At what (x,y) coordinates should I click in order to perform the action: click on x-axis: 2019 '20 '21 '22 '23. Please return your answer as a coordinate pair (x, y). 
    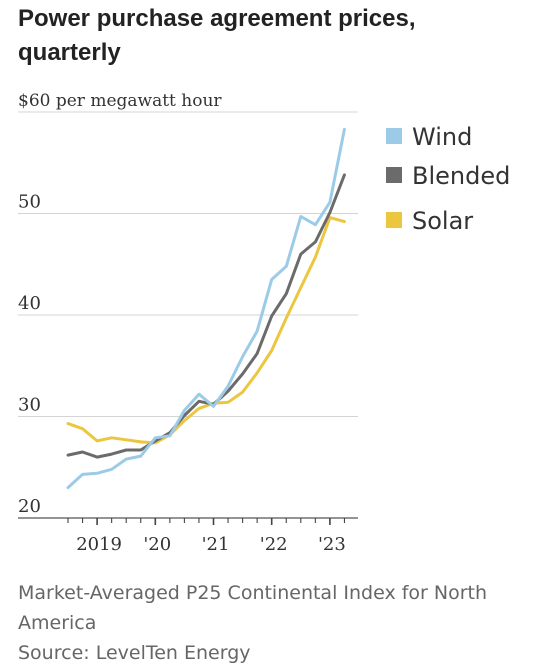
    Looking at the image, I should click on (206, 536).